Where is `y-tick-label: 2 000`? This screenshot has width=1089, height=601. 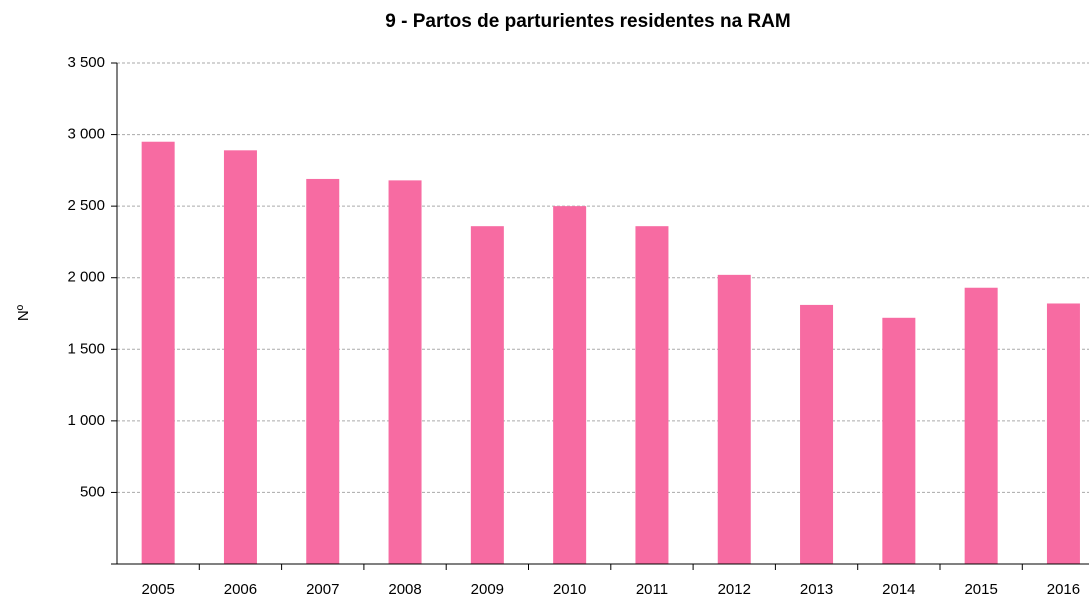
y-tick-label: 2 000 is located at coordinates (86, 277).